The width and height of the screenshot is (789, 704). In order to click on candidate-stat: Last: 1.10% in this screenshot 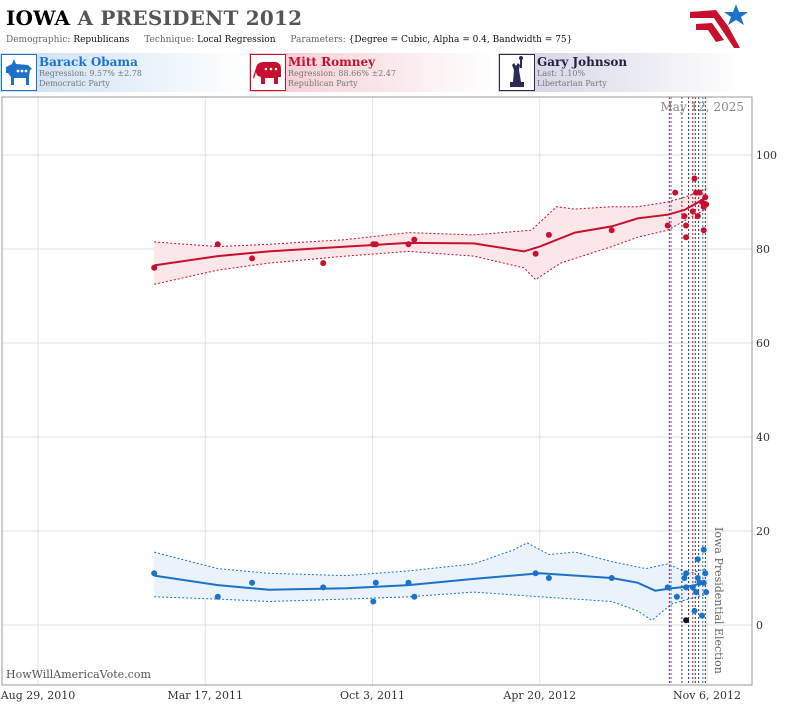, I will do `click(561, 73)`.